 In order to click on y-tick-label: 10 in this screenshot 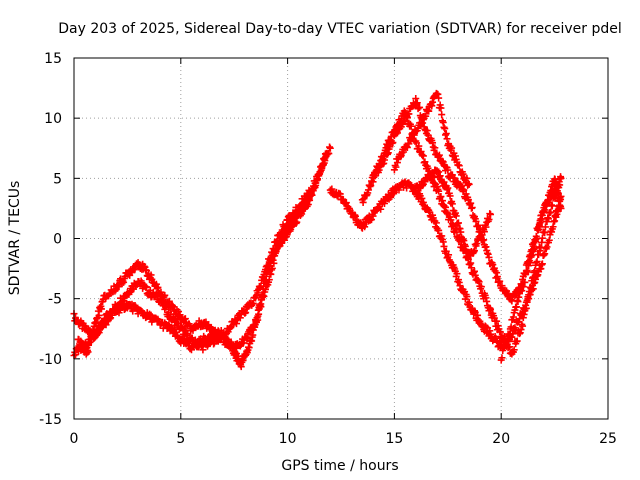, I will do `click(53, 119)`.